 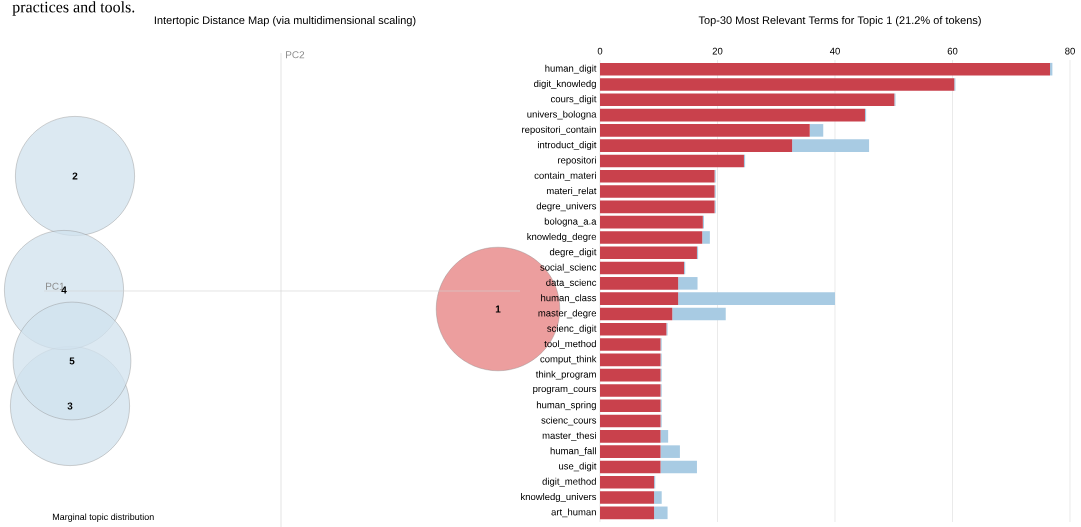 I want to click on chart-title: Top-30 Most Relevant Terms for Topic 1 (21.2% of tokens), so click(x=839, y=21).